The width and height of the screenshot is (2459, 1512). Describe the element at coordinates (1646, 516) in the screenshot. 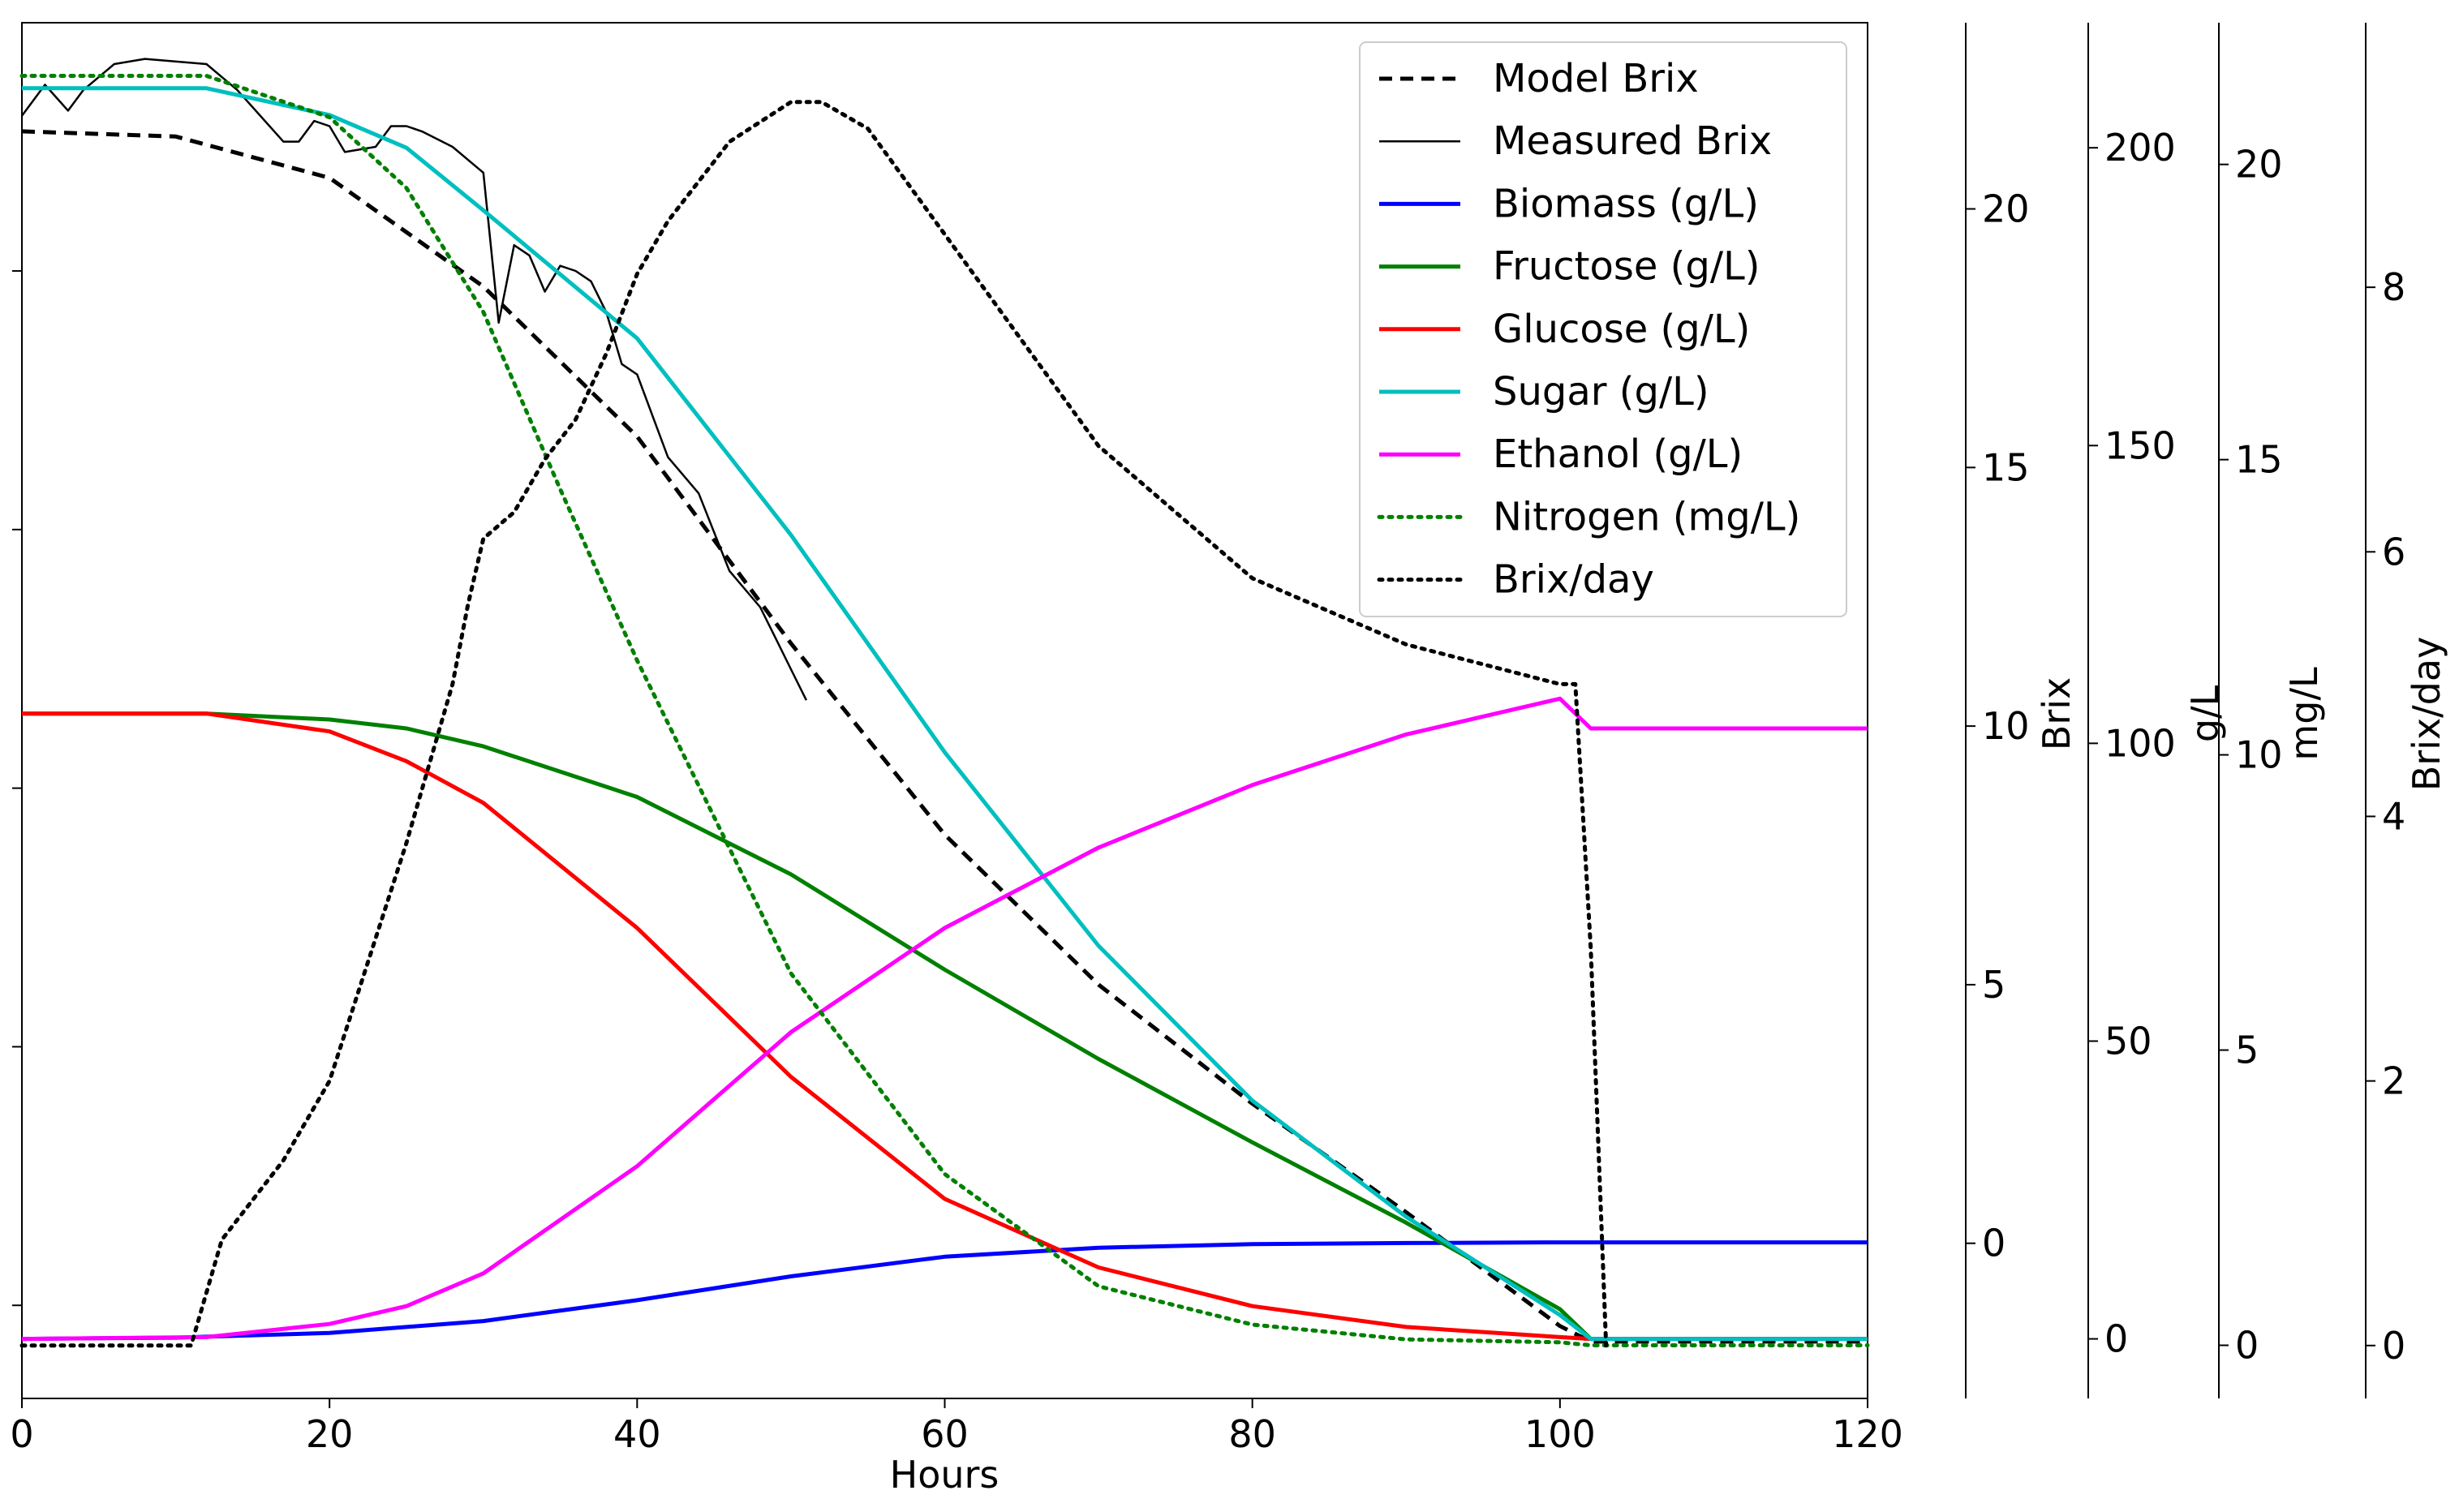

I see `legend-label-nitrogen-mg-l: Nitrogen (mg/L)` at that location.